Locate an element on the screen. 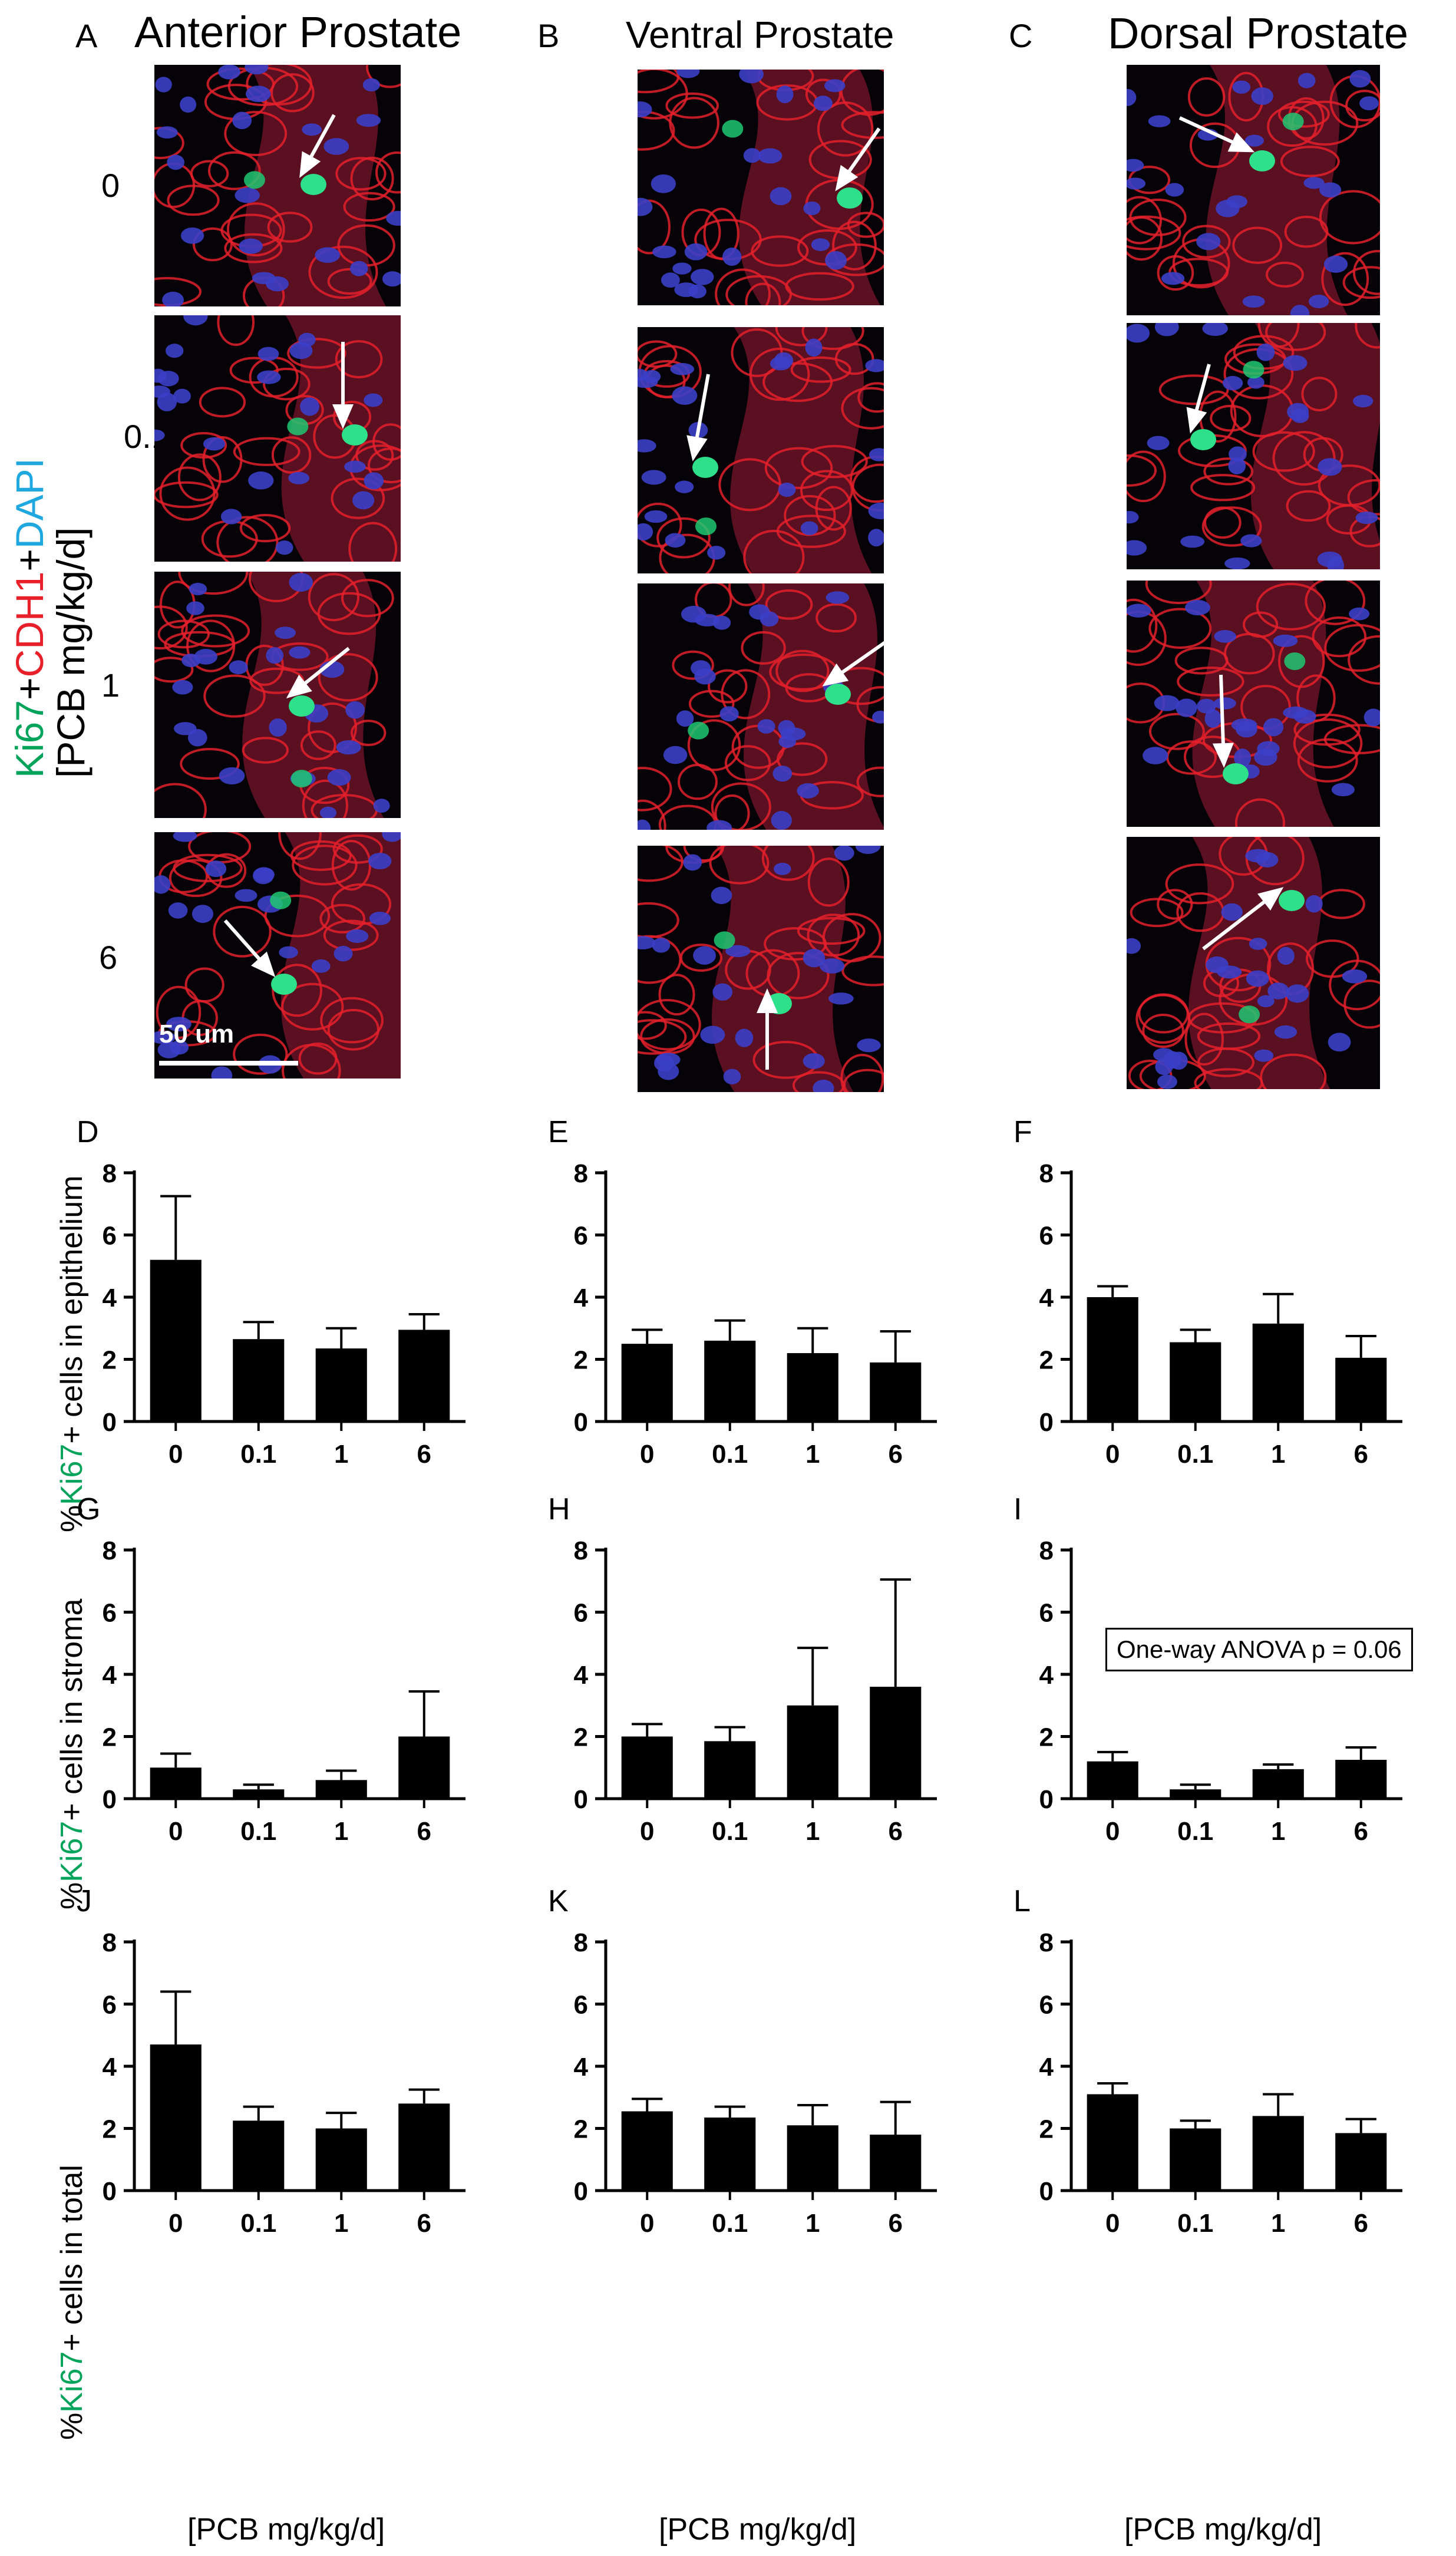  chart-svg: L 0 2 4 6 8 0 0.1 1 6 is located at coordinates (1207, 2061).